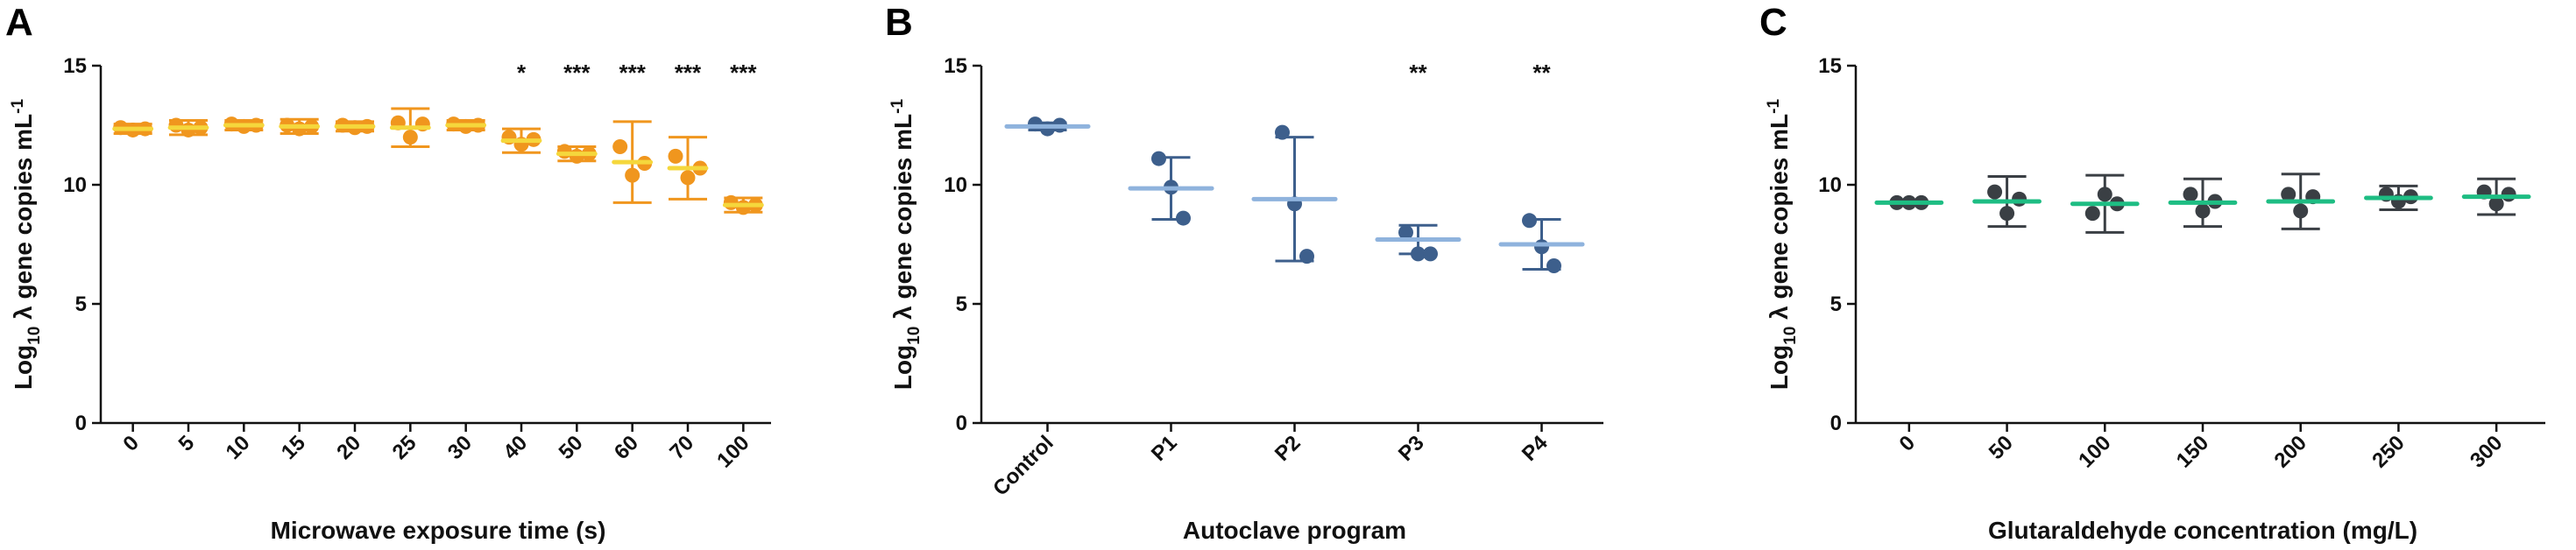 This screenshot has height=550, width=2576. What do you see at coordinates (626, 448) in the screenshot?
I see `x-tick-label-60: 60` at bounding box center [626, 448].